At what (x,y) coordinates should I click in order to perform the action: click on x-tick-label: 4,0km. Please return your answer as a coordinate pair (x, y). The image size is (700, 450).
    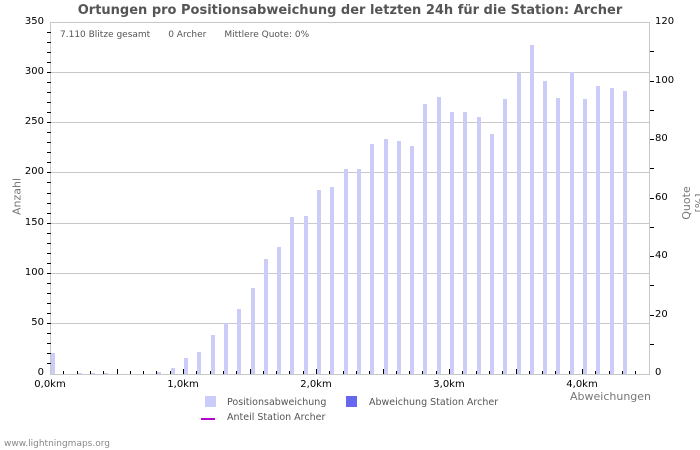
    Looking at the image, I should click on (582, 384).